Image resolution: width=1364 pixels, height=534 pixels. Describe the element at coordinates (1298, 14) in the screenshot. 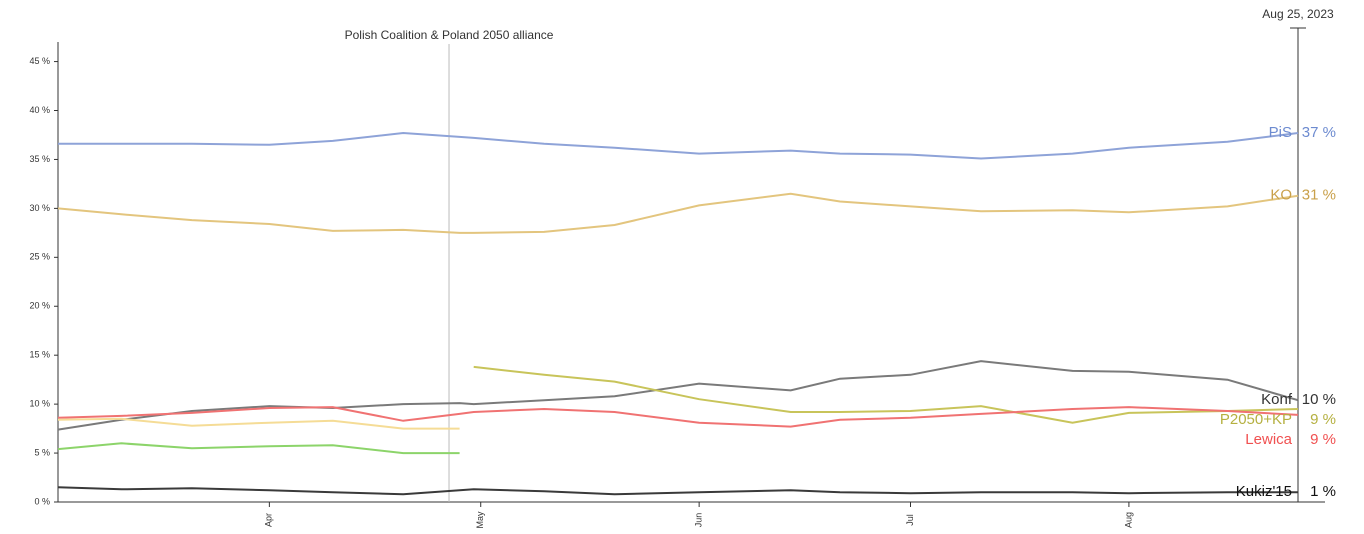

I see `date-label: Aug 25, 2023` at that location.